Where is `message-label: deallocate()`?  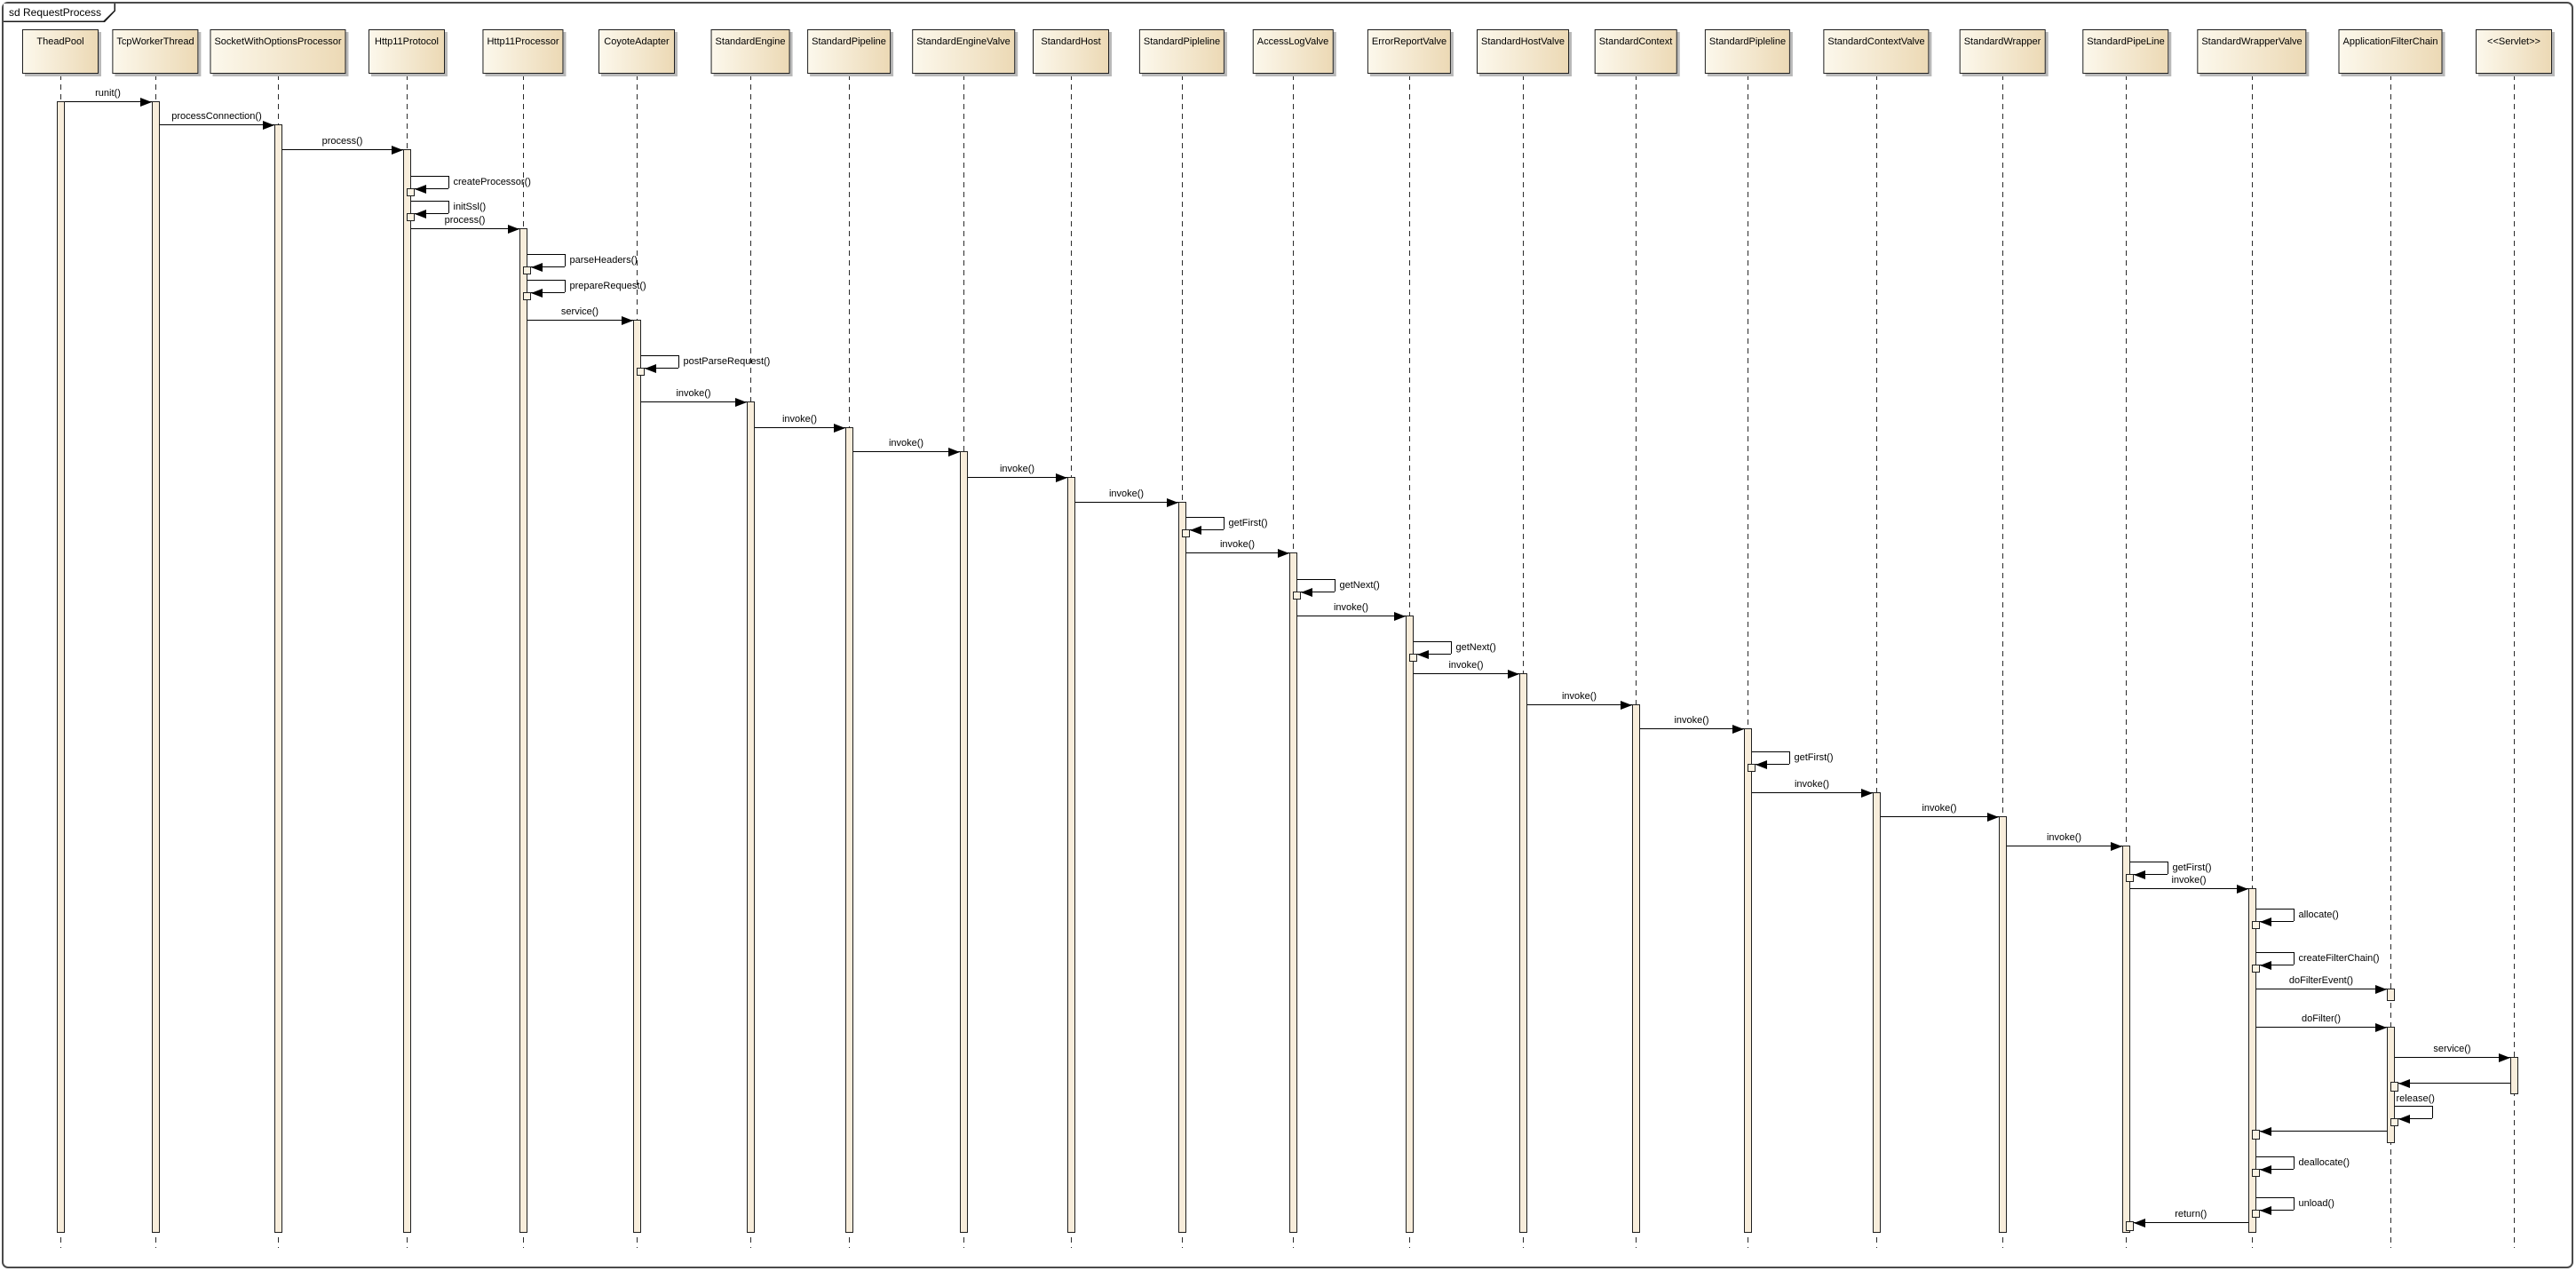 message-label: deallocate() is located at coordinates (2324, 1163).